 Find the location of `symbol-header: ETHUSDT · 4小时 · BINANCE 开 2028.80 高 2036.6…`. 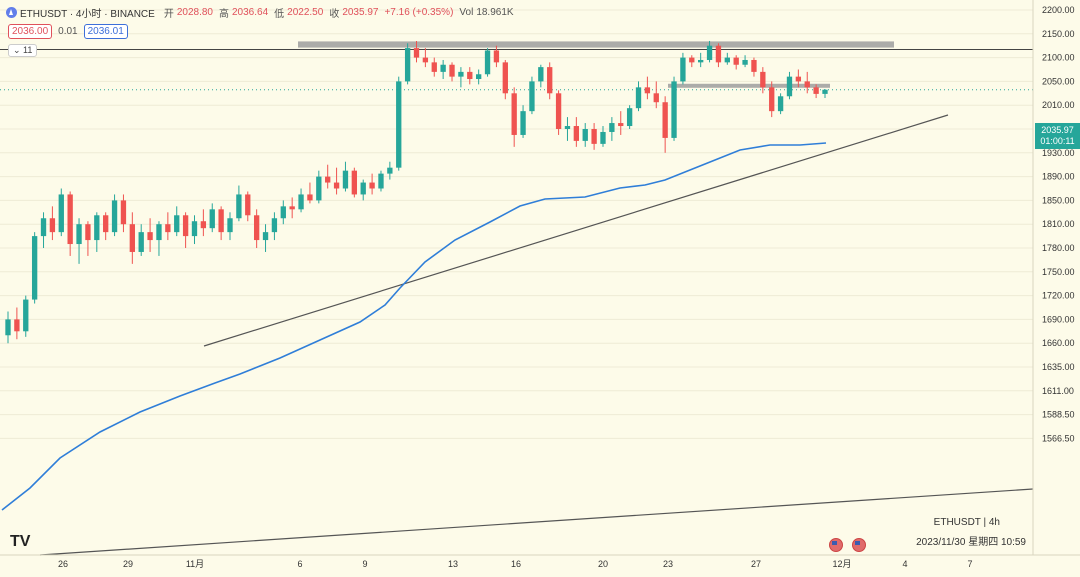

symbol-header: ETHUSDT · 4小时 · BINANCE 开 2028.80 高 2036.6… is located at coordinates (260, 12).